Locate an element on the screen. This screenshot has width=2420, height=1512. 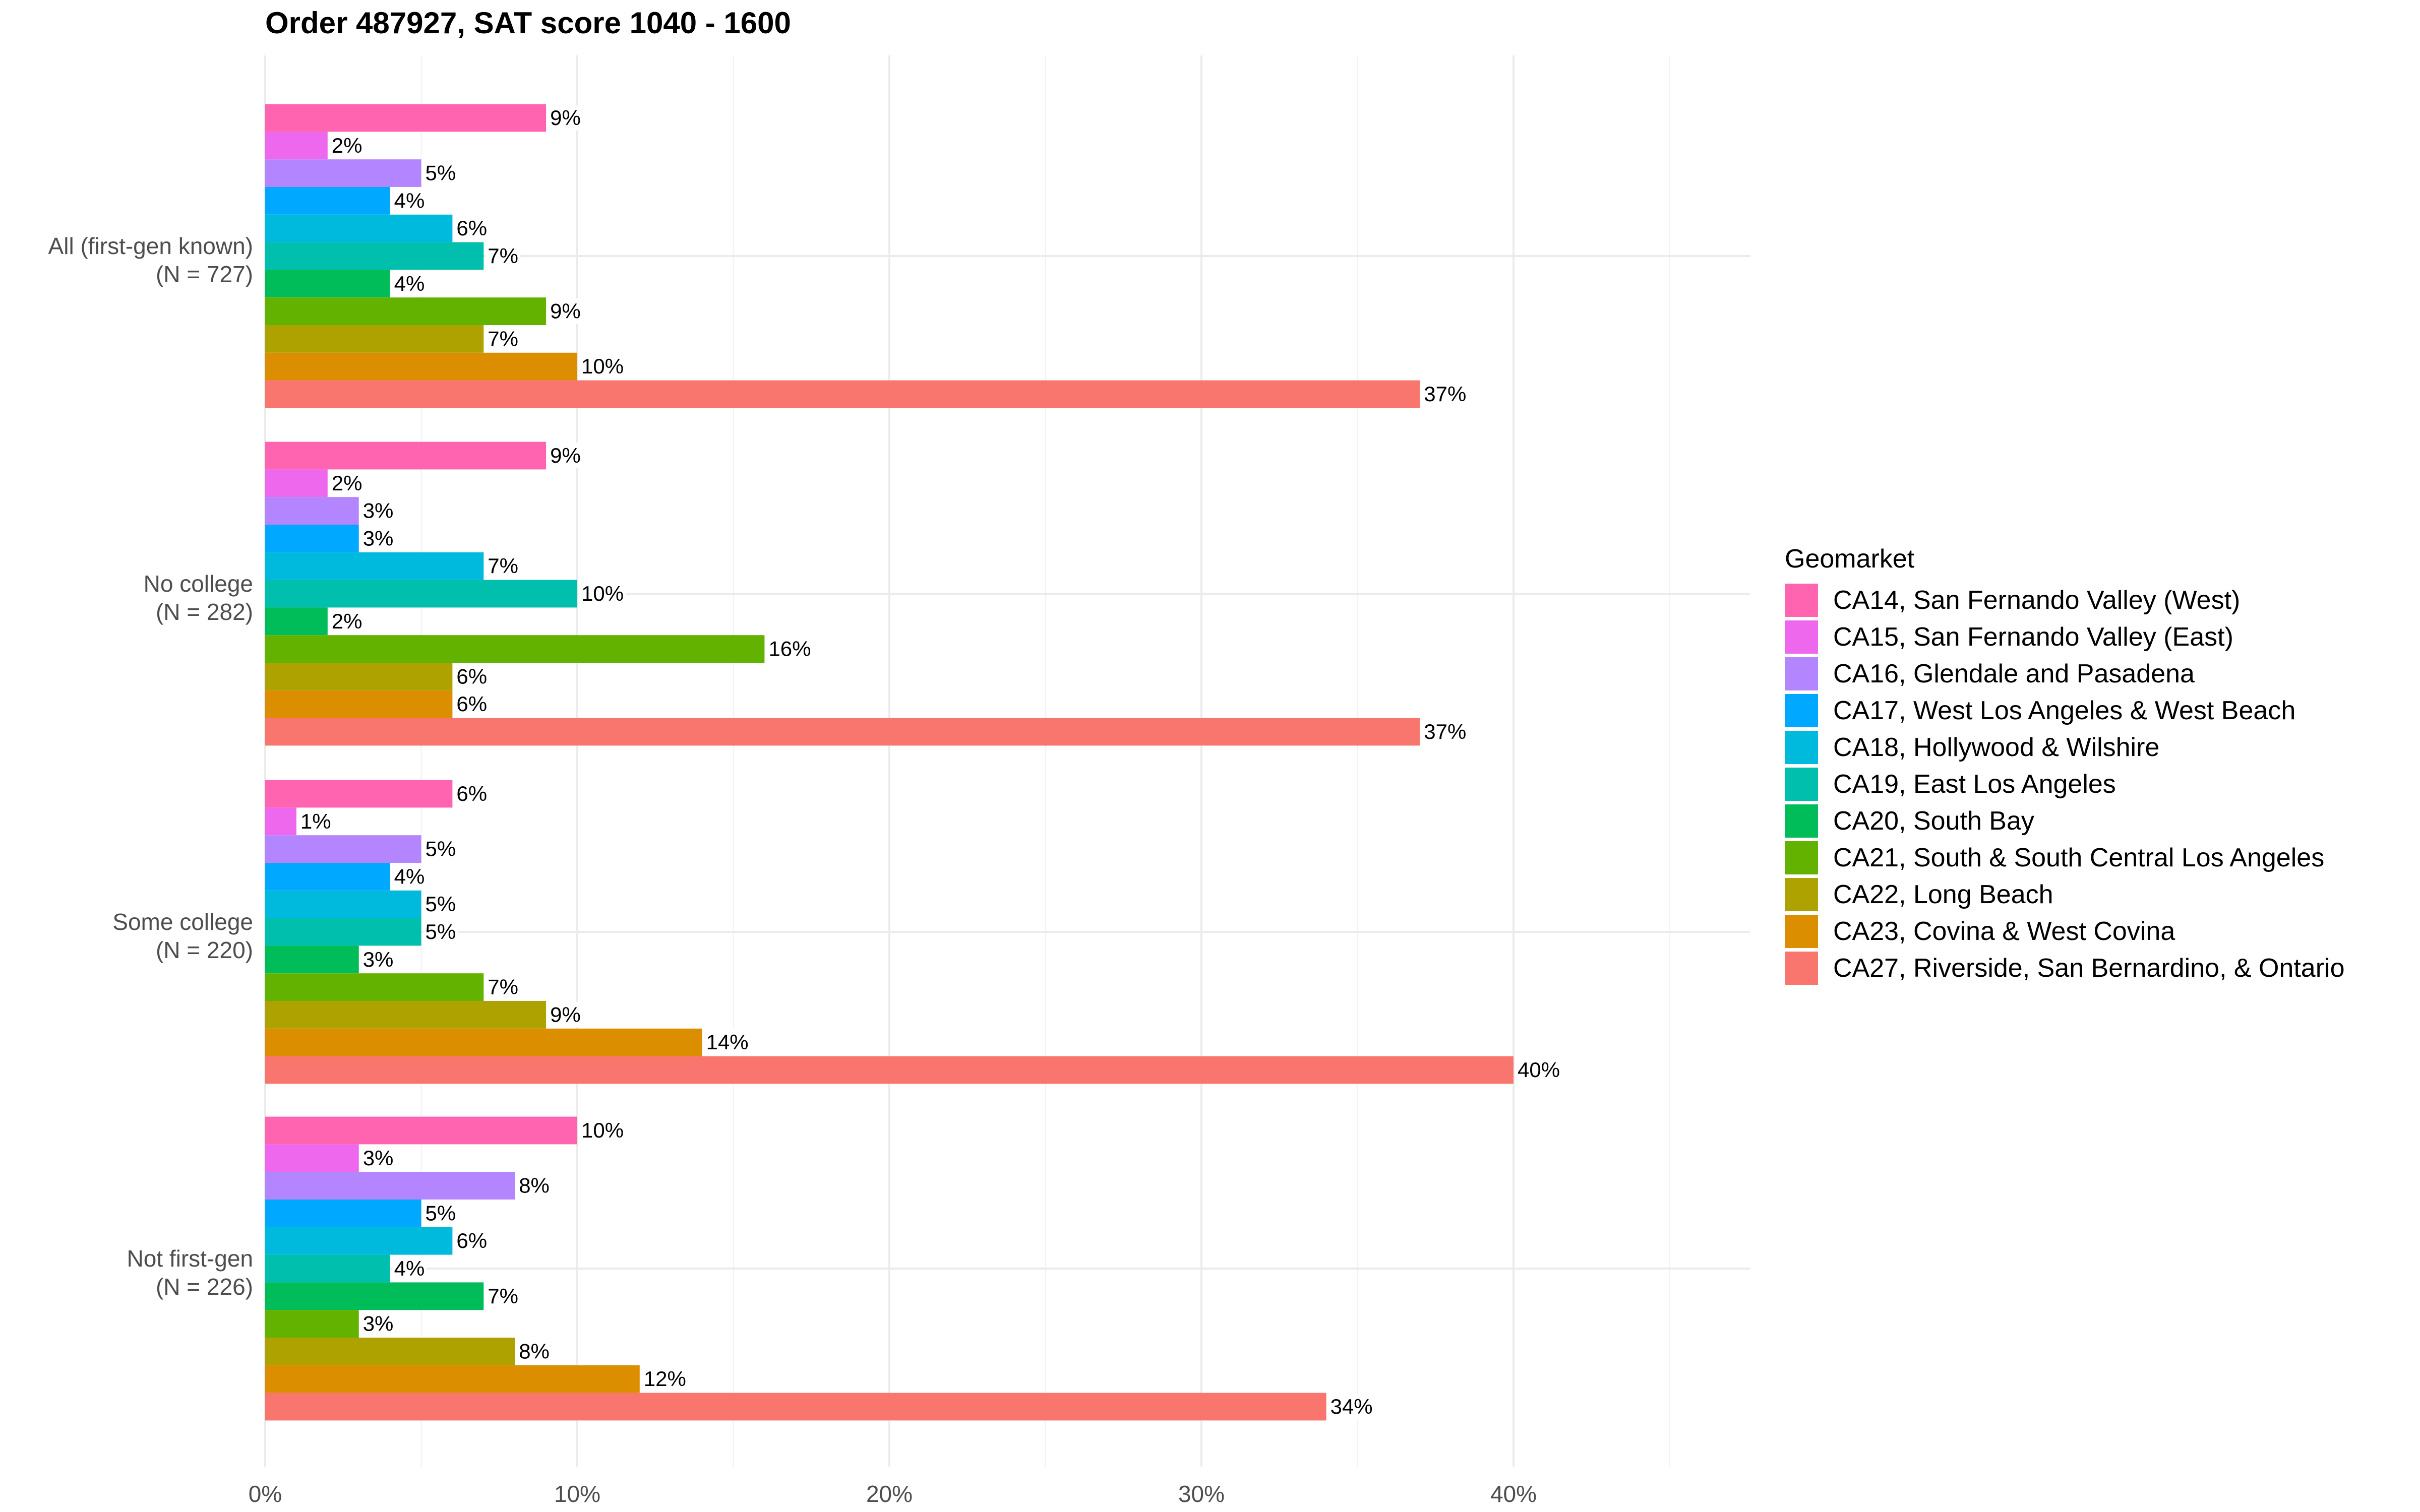
data-label: 9% is located at coordinates (565, 311).